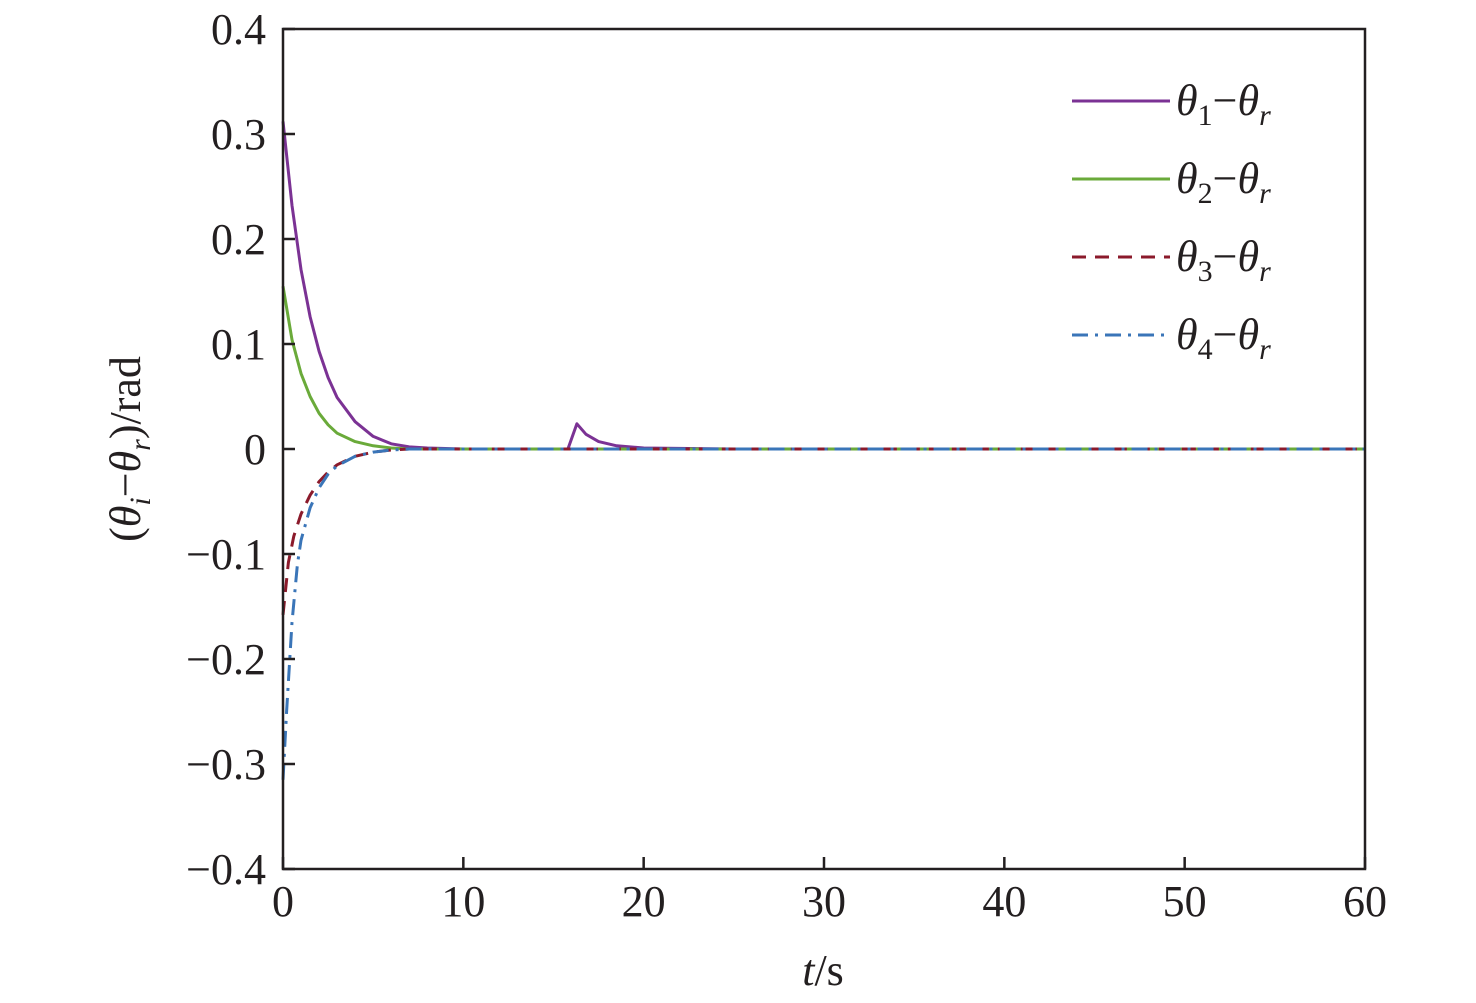 The height and width of the screenshot is (1003, 1476). What do you see at coordinates (1223, 104) in the screenshot?
I see `legend-label-1: θ1−θr` at bounding box center [1223, 104].